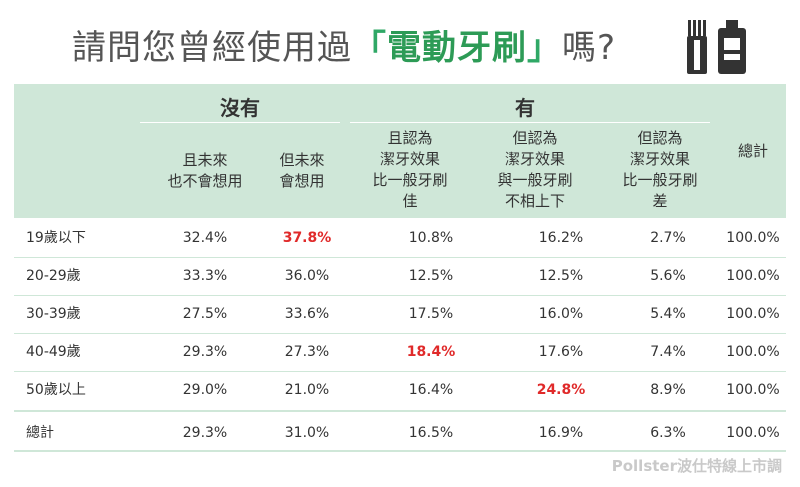  Describe the element at coordinates (530, 122) in the screenshot. I see `group-underline-yes` at that location.